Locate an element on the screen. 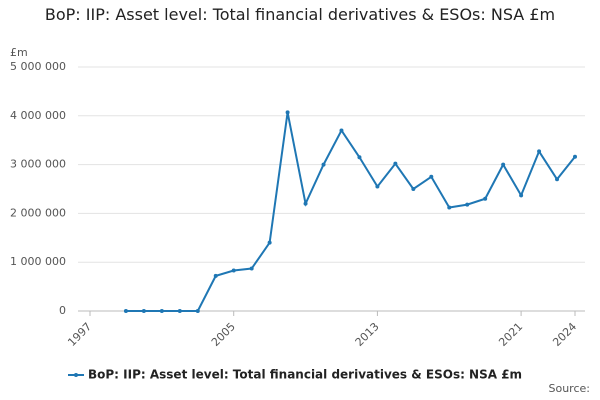  y-tick-label: 3 000 000 is located at coordinates (38, 164).